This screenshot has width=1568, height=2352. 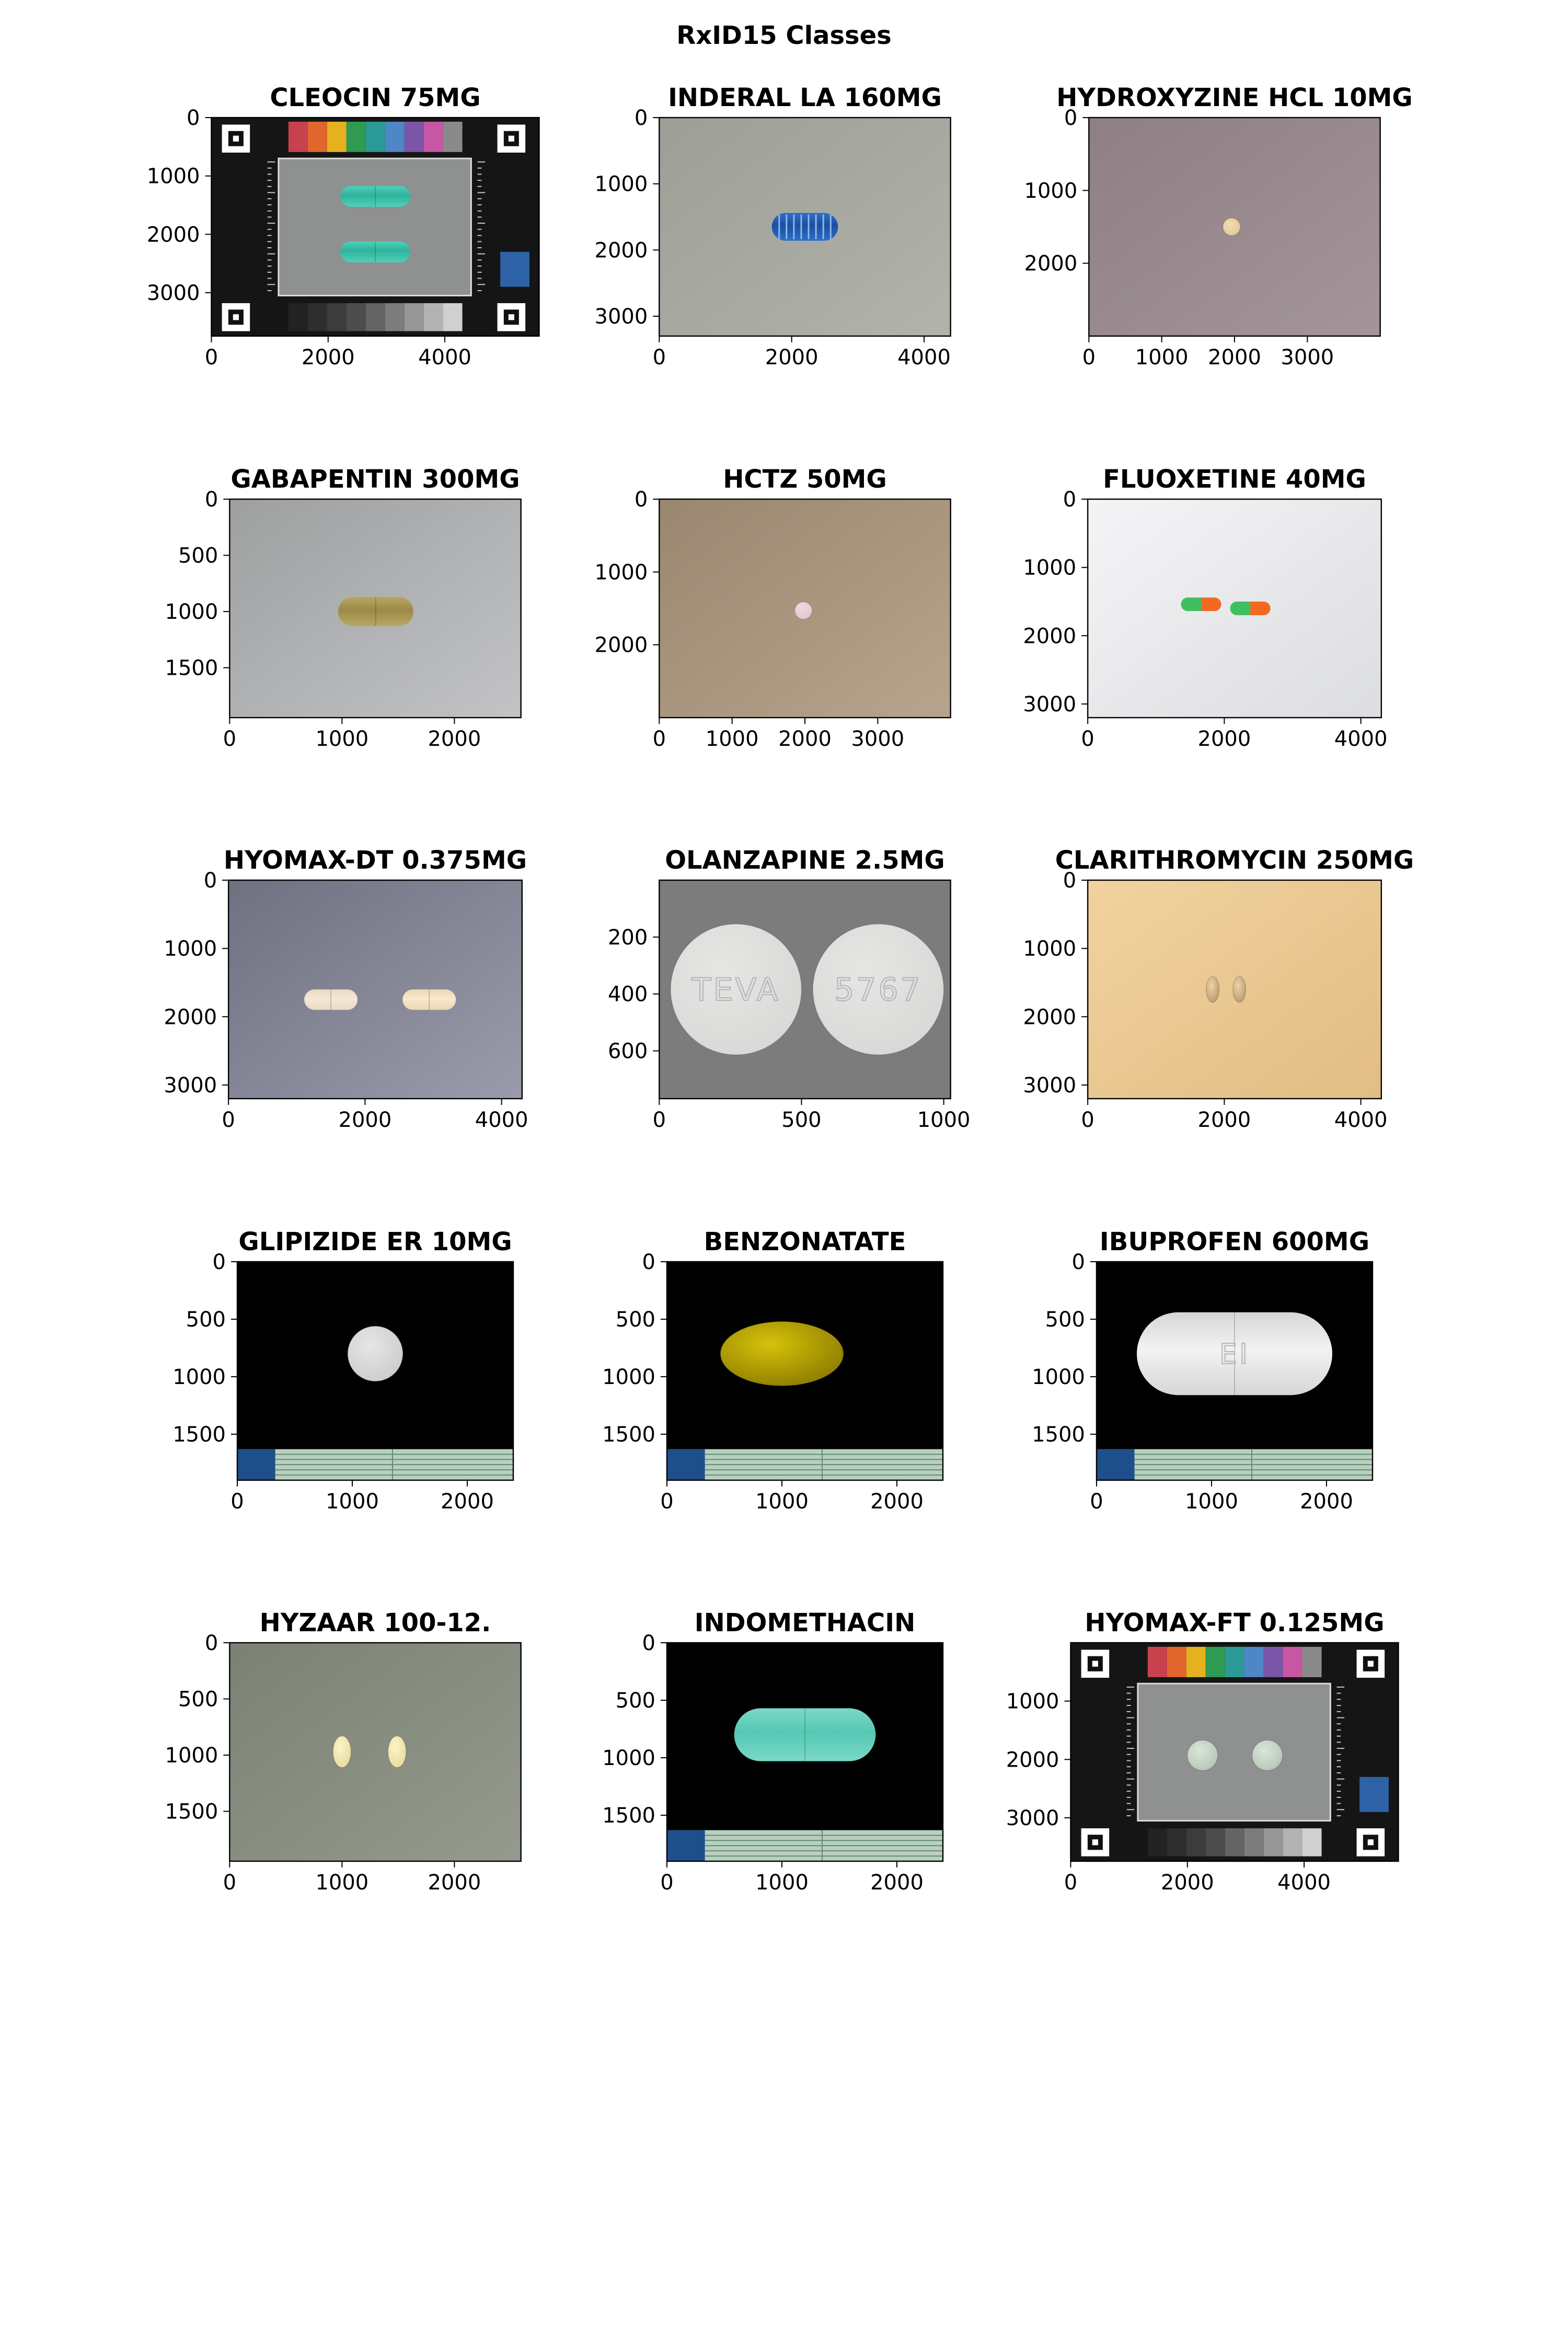 I want to click on subplot-14: INDOMETHACIN 0 1000 2000 0 500 1000 1500, so click(x=773, y=1751).